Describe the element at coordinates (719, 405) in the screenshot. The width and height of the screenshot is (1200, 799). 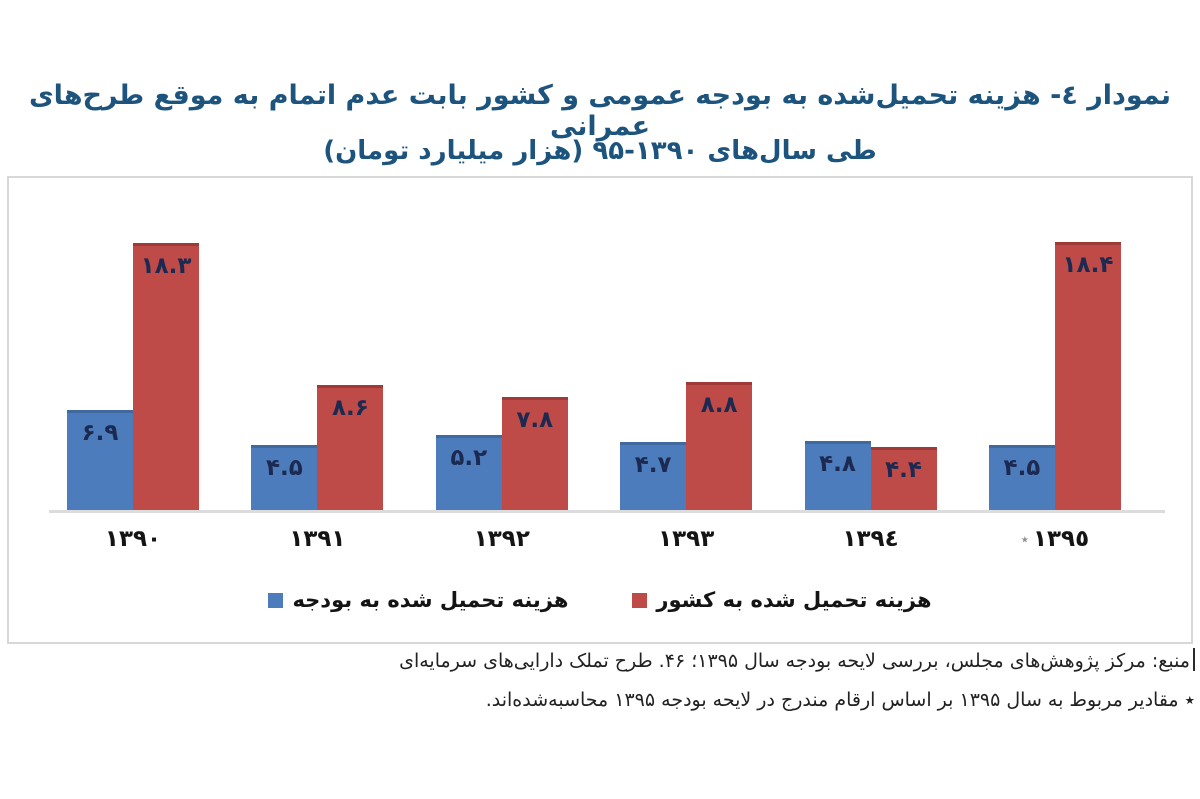
I see `bar-value-label: ۸.۸` at that location.